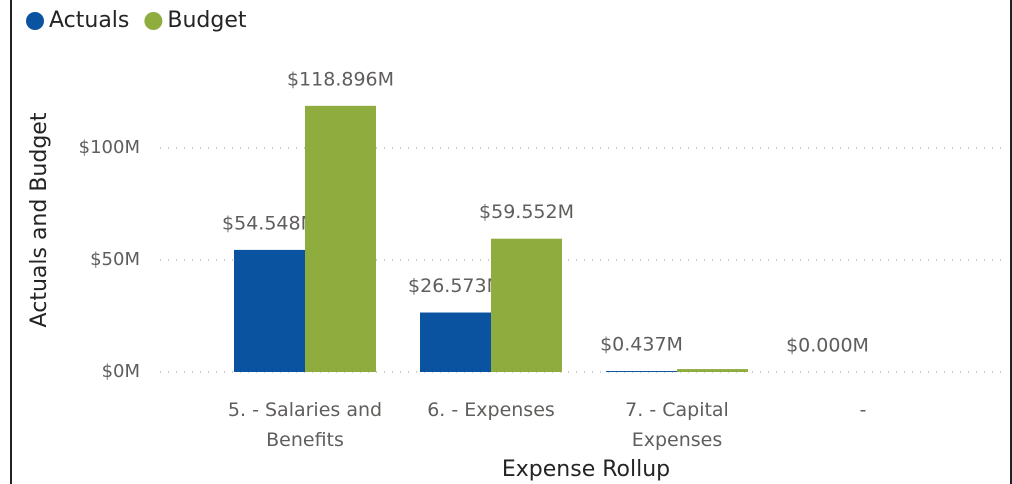 The height and width of the screenshot is (484, 1012). I want to click on data-label: $0.000M, so click(827, 346).